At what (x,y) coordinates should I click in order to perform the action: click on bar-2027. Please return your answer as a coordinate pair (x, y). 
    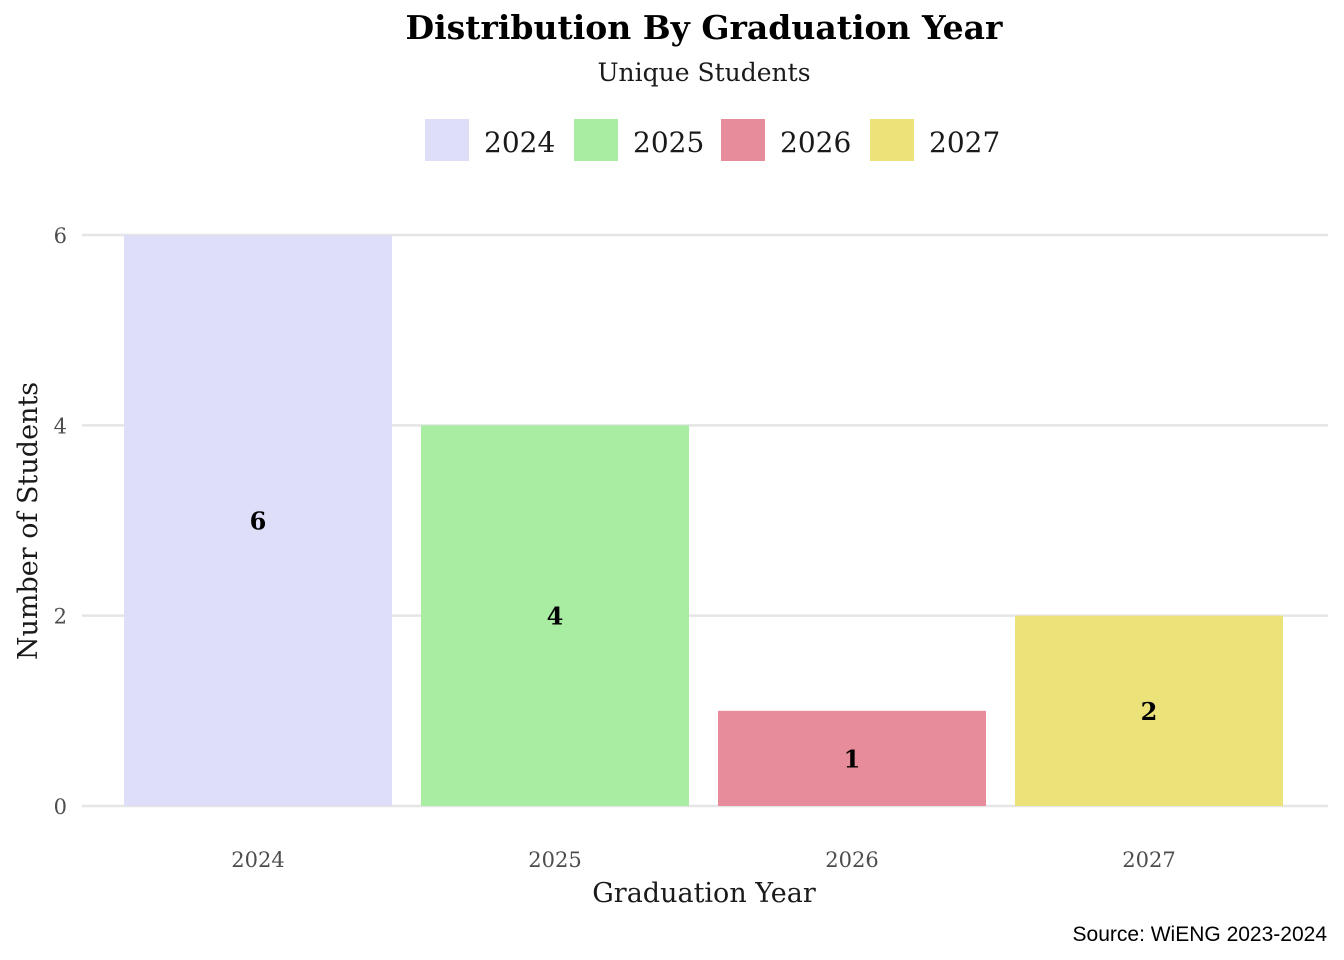
    Looking at the image, I should click on (1149, 710).